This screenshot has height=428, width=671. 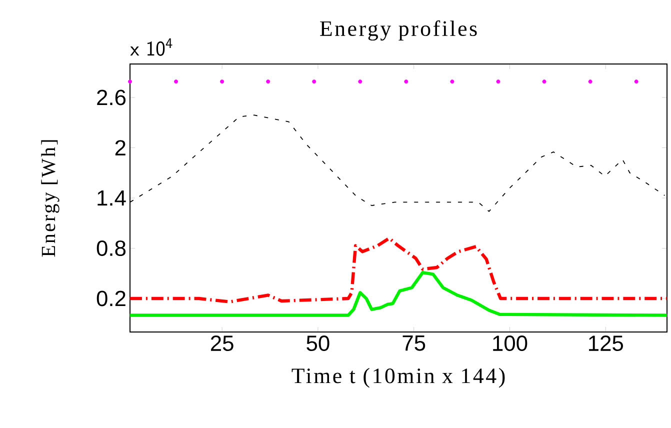 I want to click on x-tick-label: 125, so click(x=606, y=344).